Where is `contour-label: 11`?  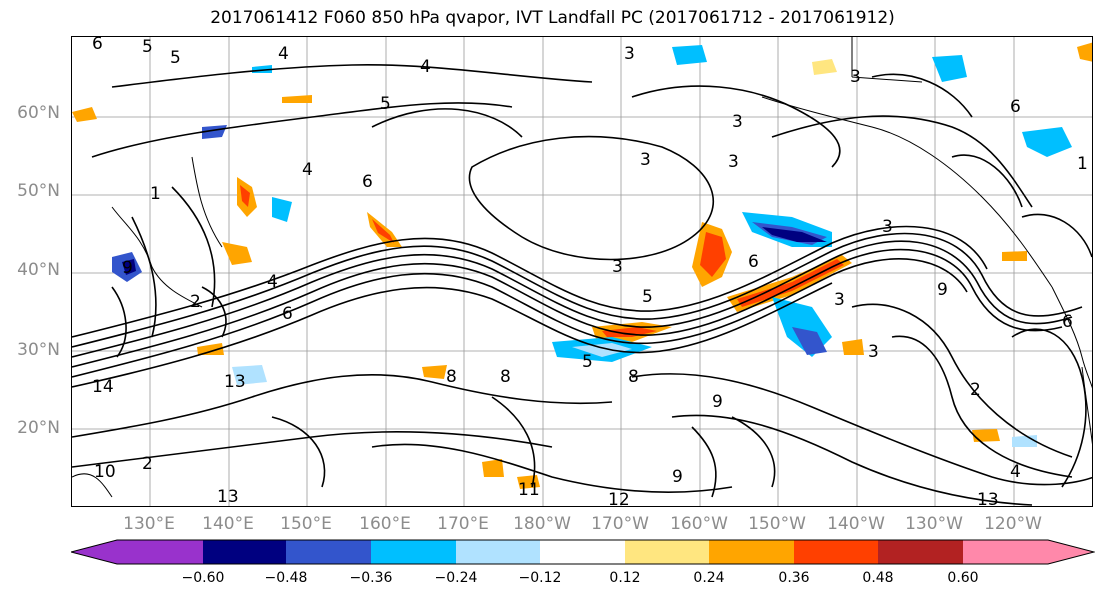
contour-label: 11 is located at coordinates (529, 490).